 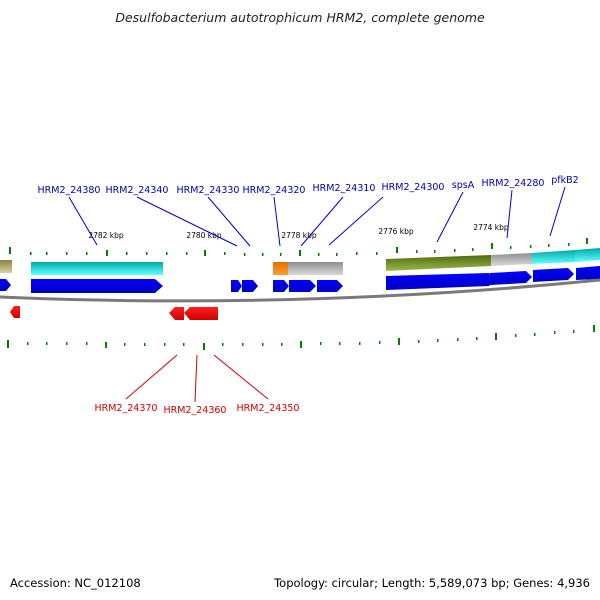 I want to click on cog-block-gray, so click(x=315, y=268).